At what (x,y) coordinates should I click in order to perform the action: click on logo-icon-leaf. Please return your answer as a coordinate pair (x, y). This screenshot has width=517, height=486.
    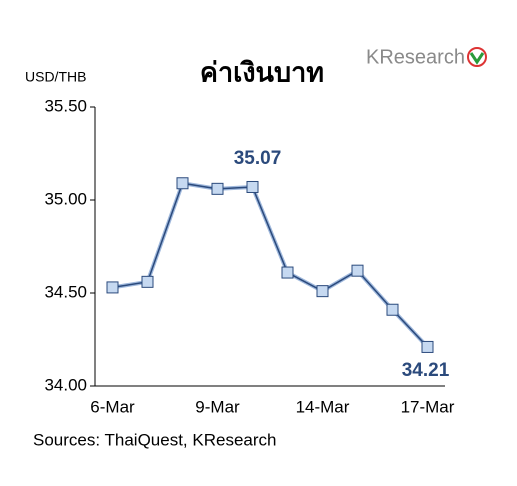
    Looking at the image, I should click on (477, 58).